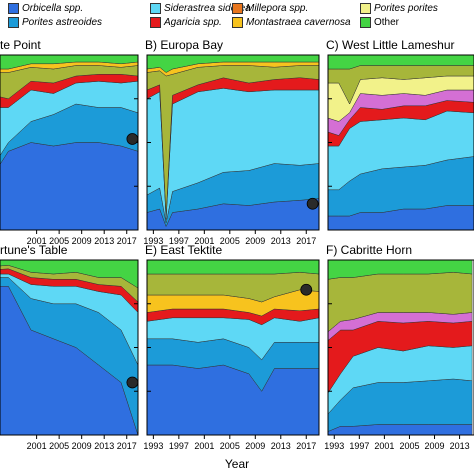 The image size is (474, 474). Describe the element at coordinates (34, 250) in the screenshot. I see `panel-title: rtune's Table` at that location.